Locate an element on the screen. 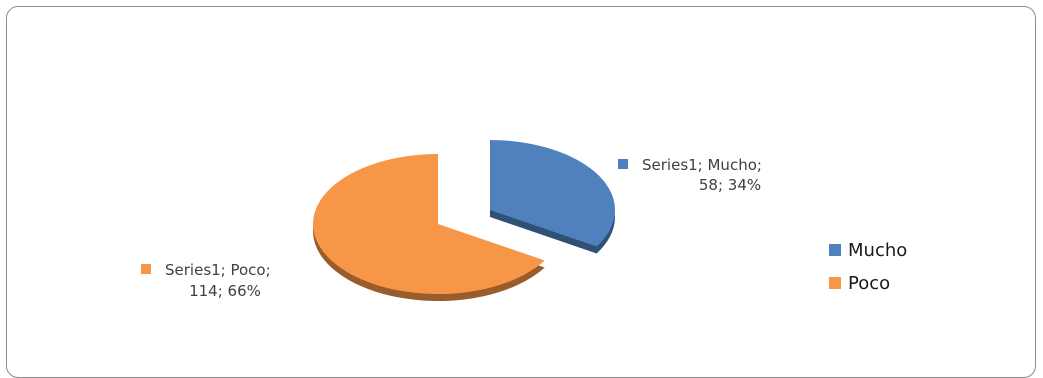  legend: Mucho Poco is located at coordinates (868, 267).